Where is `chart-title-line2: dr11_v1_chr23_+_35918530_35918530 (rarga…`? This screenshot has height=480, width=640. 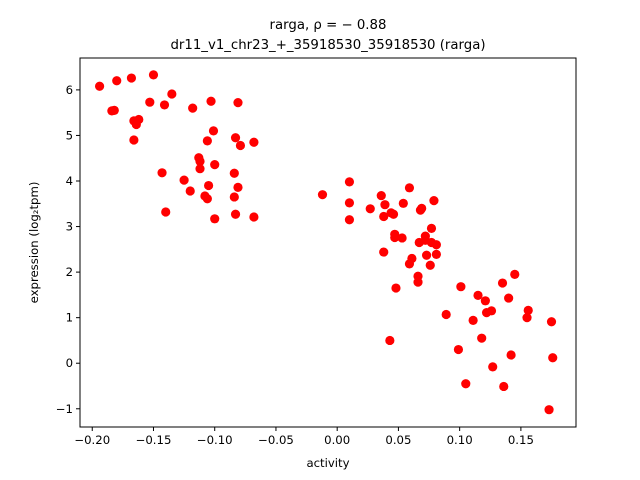 chart-title-line2: dr11_v1_chr23_+_35918530_35918530 (rarga… is located at coordinates (327, 45).